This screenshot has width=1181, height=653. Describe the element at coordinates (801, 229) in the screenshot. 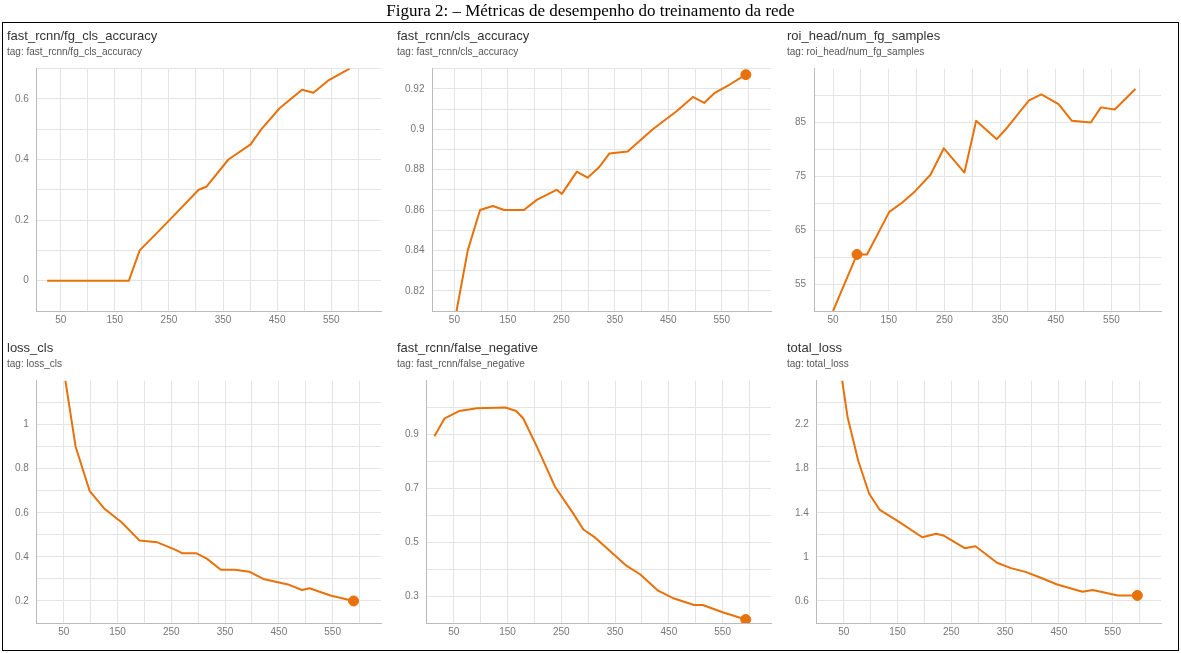

I see `y-tick-label: 65` at that location.